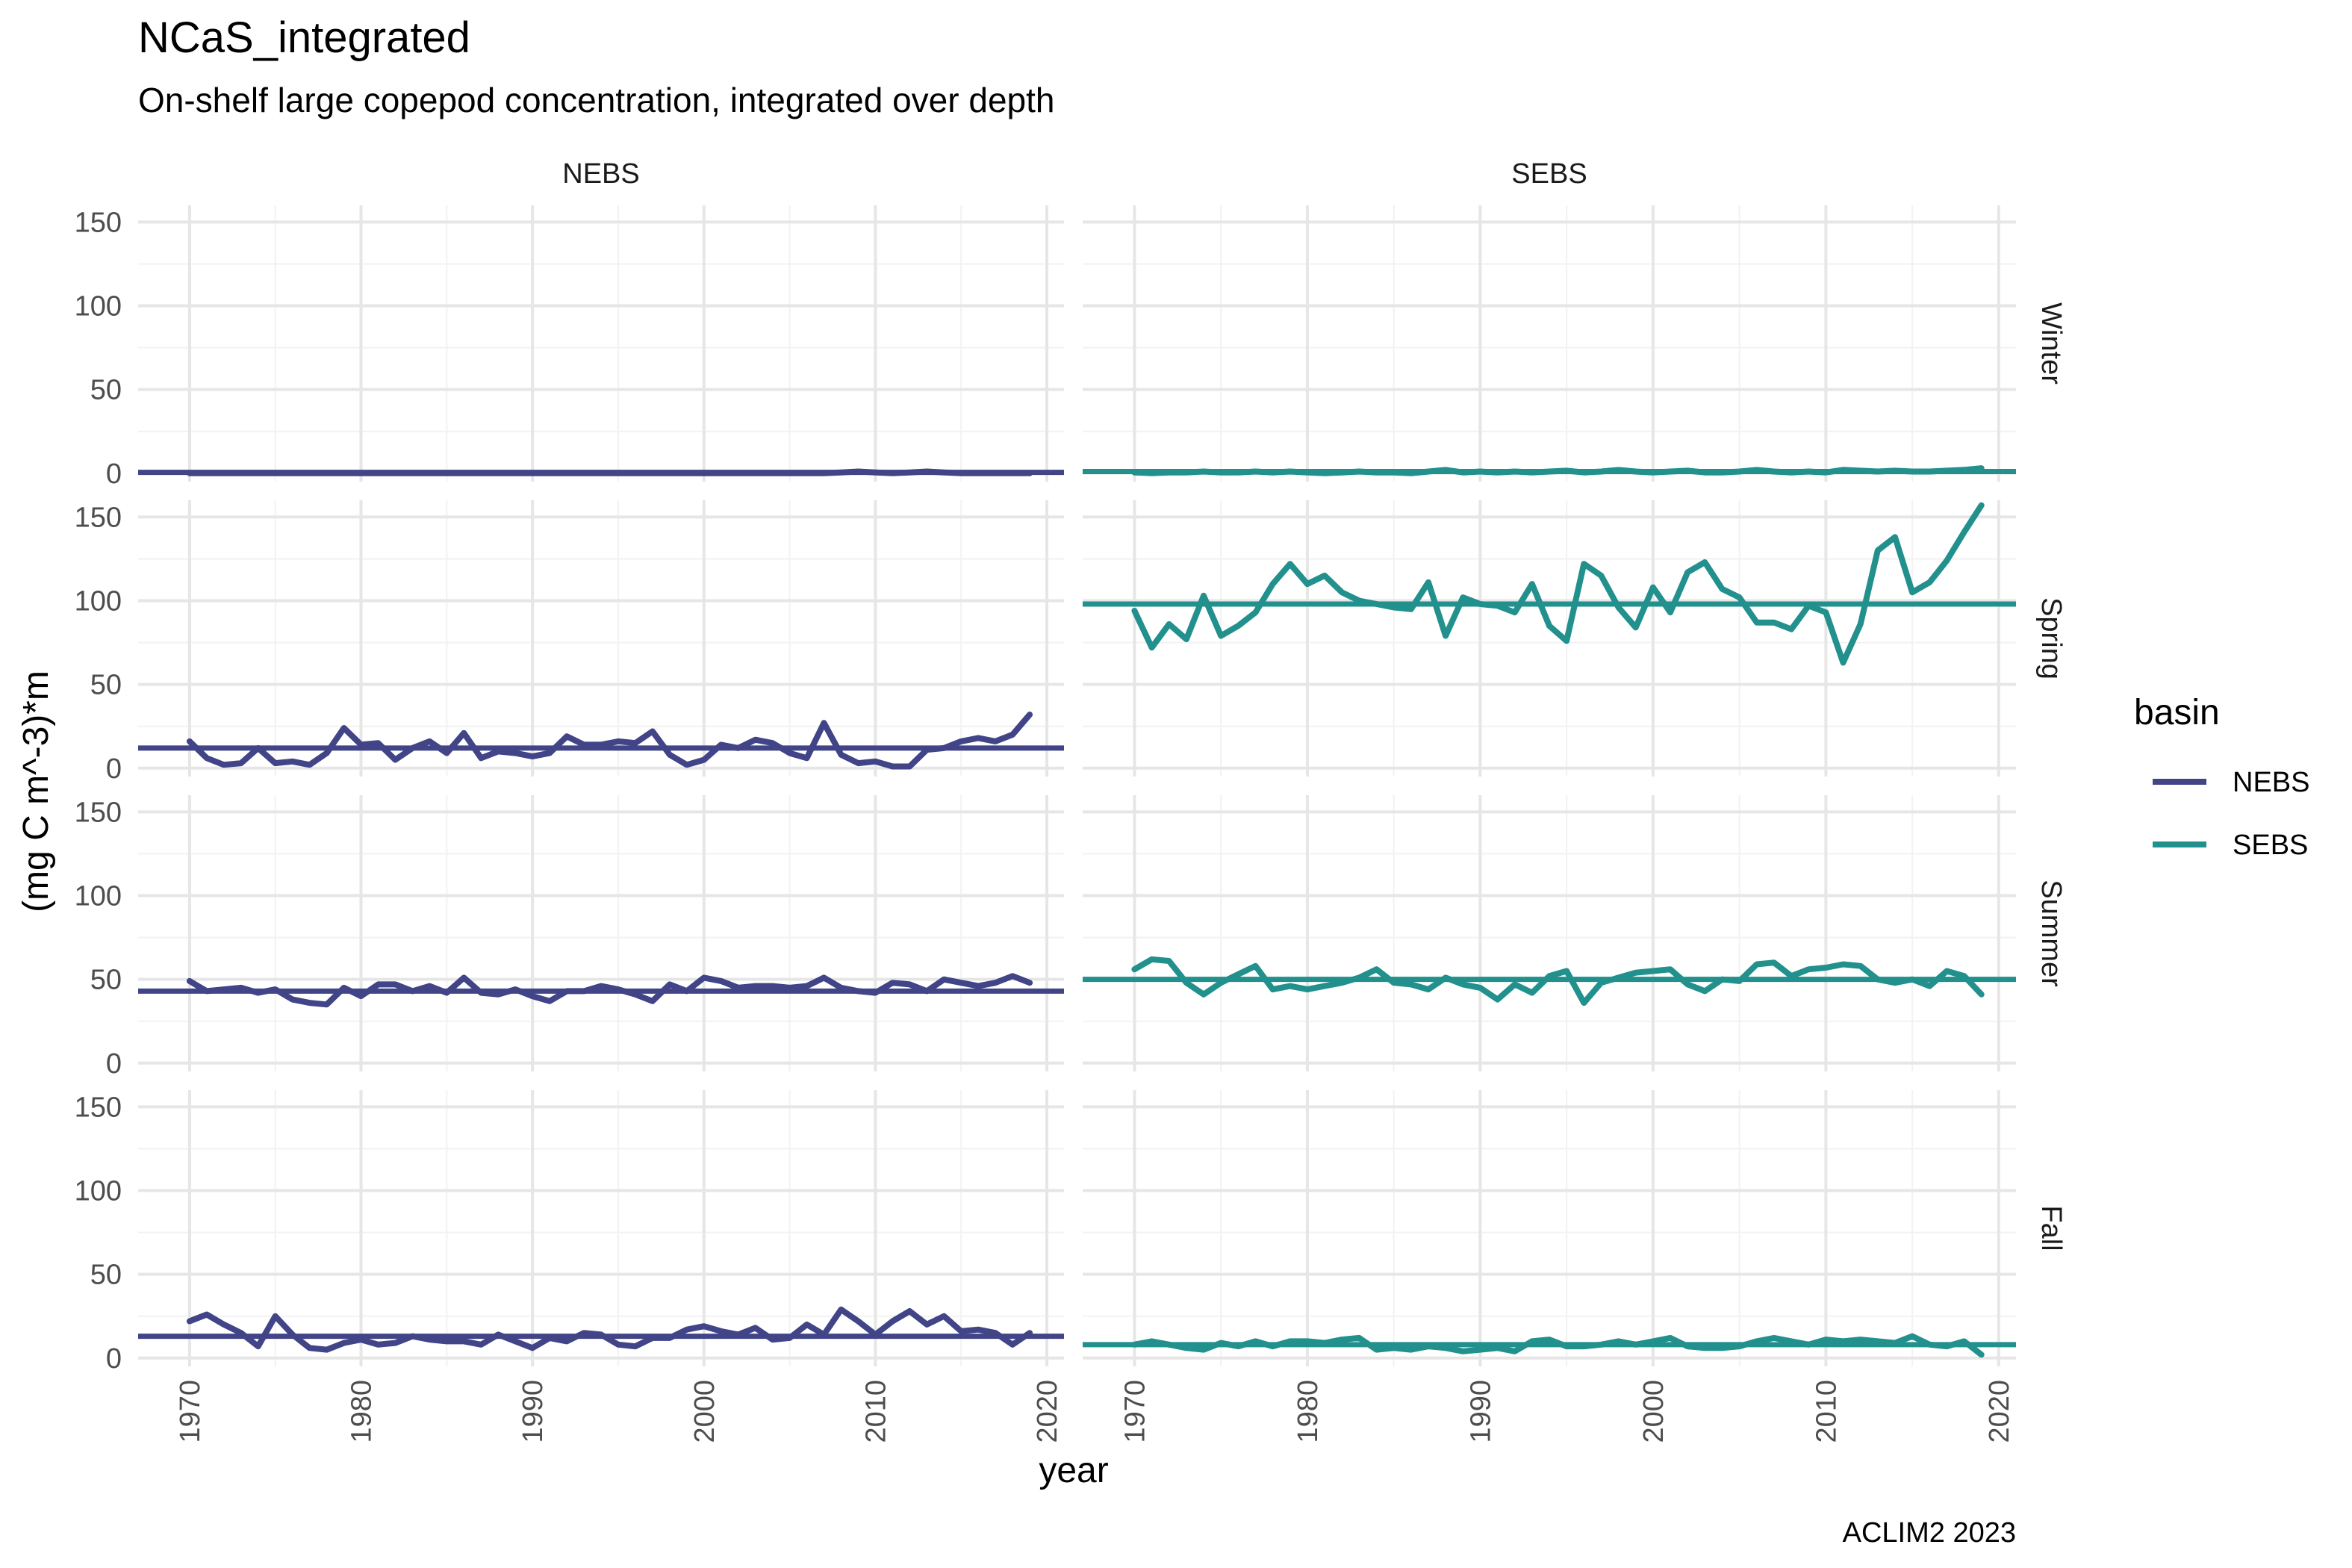  What do you see at coordinates (569, 347) in the screenshot?
I see `panel-nebs-winter: 0 50 100 150` at bounding box center [569, 347].